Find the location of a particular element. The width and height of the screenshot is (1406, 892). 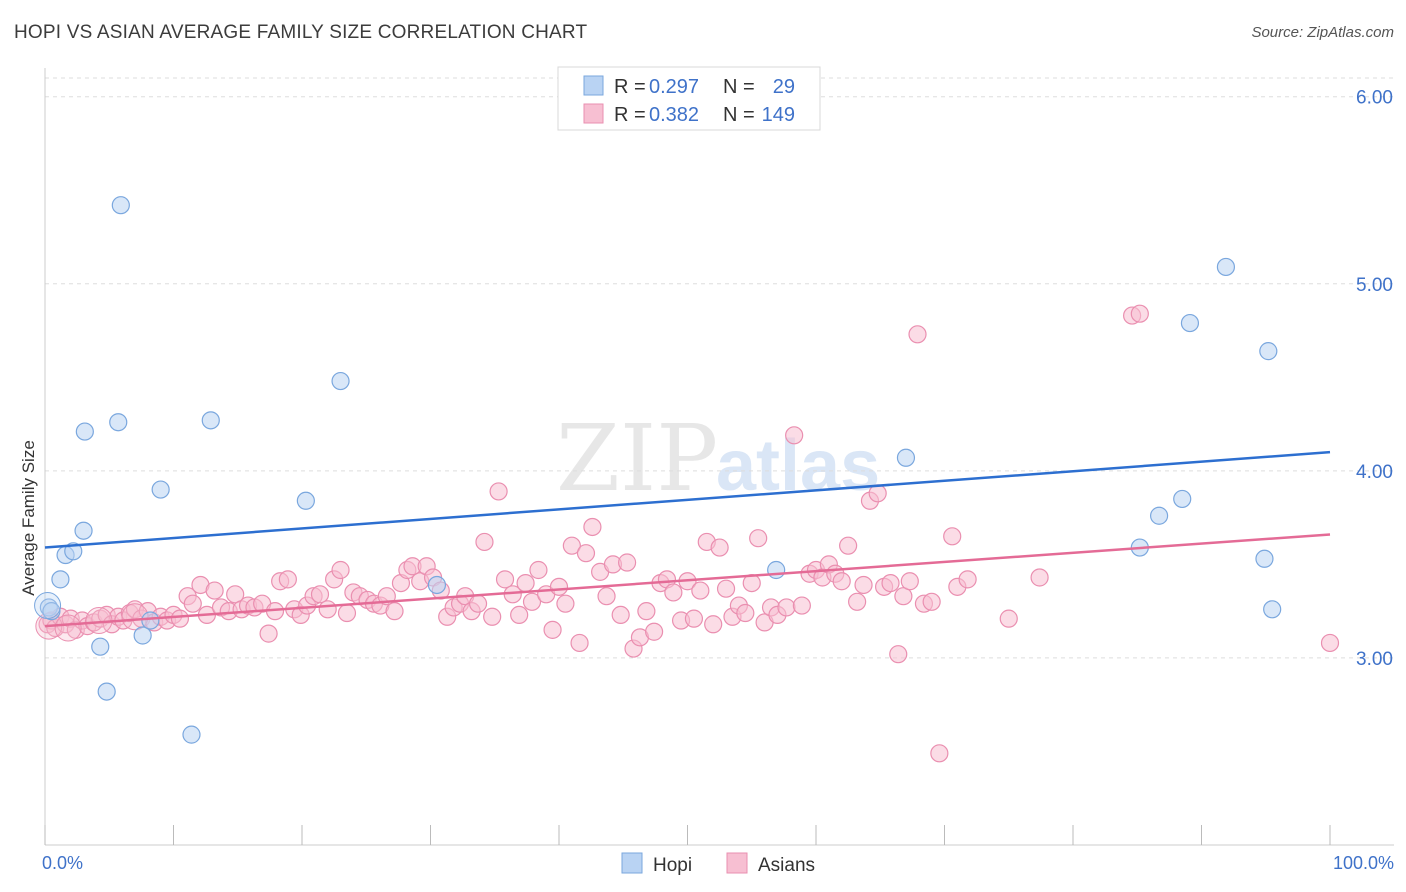

legend-bottom-hopi: Hopi is located at coordinates (672, 865).